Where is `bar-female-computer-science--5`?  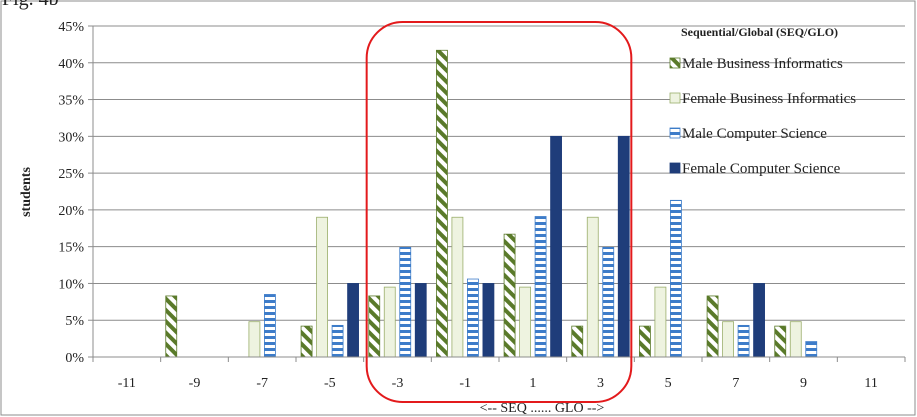 bar-female-computer-science--5 is located at coordinates (353, 320).